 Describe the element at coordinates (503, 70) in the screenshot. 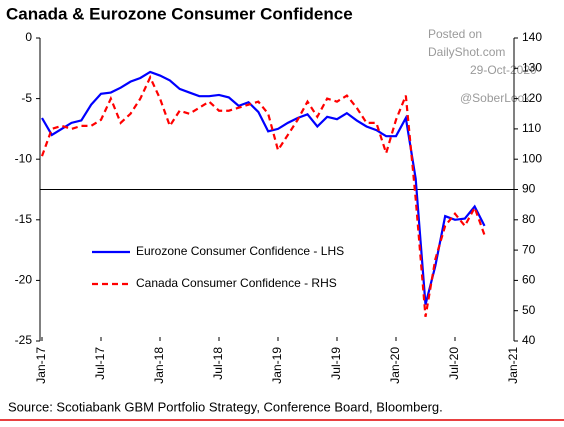

I see `watermark: 29-Oct-2020` at that location.